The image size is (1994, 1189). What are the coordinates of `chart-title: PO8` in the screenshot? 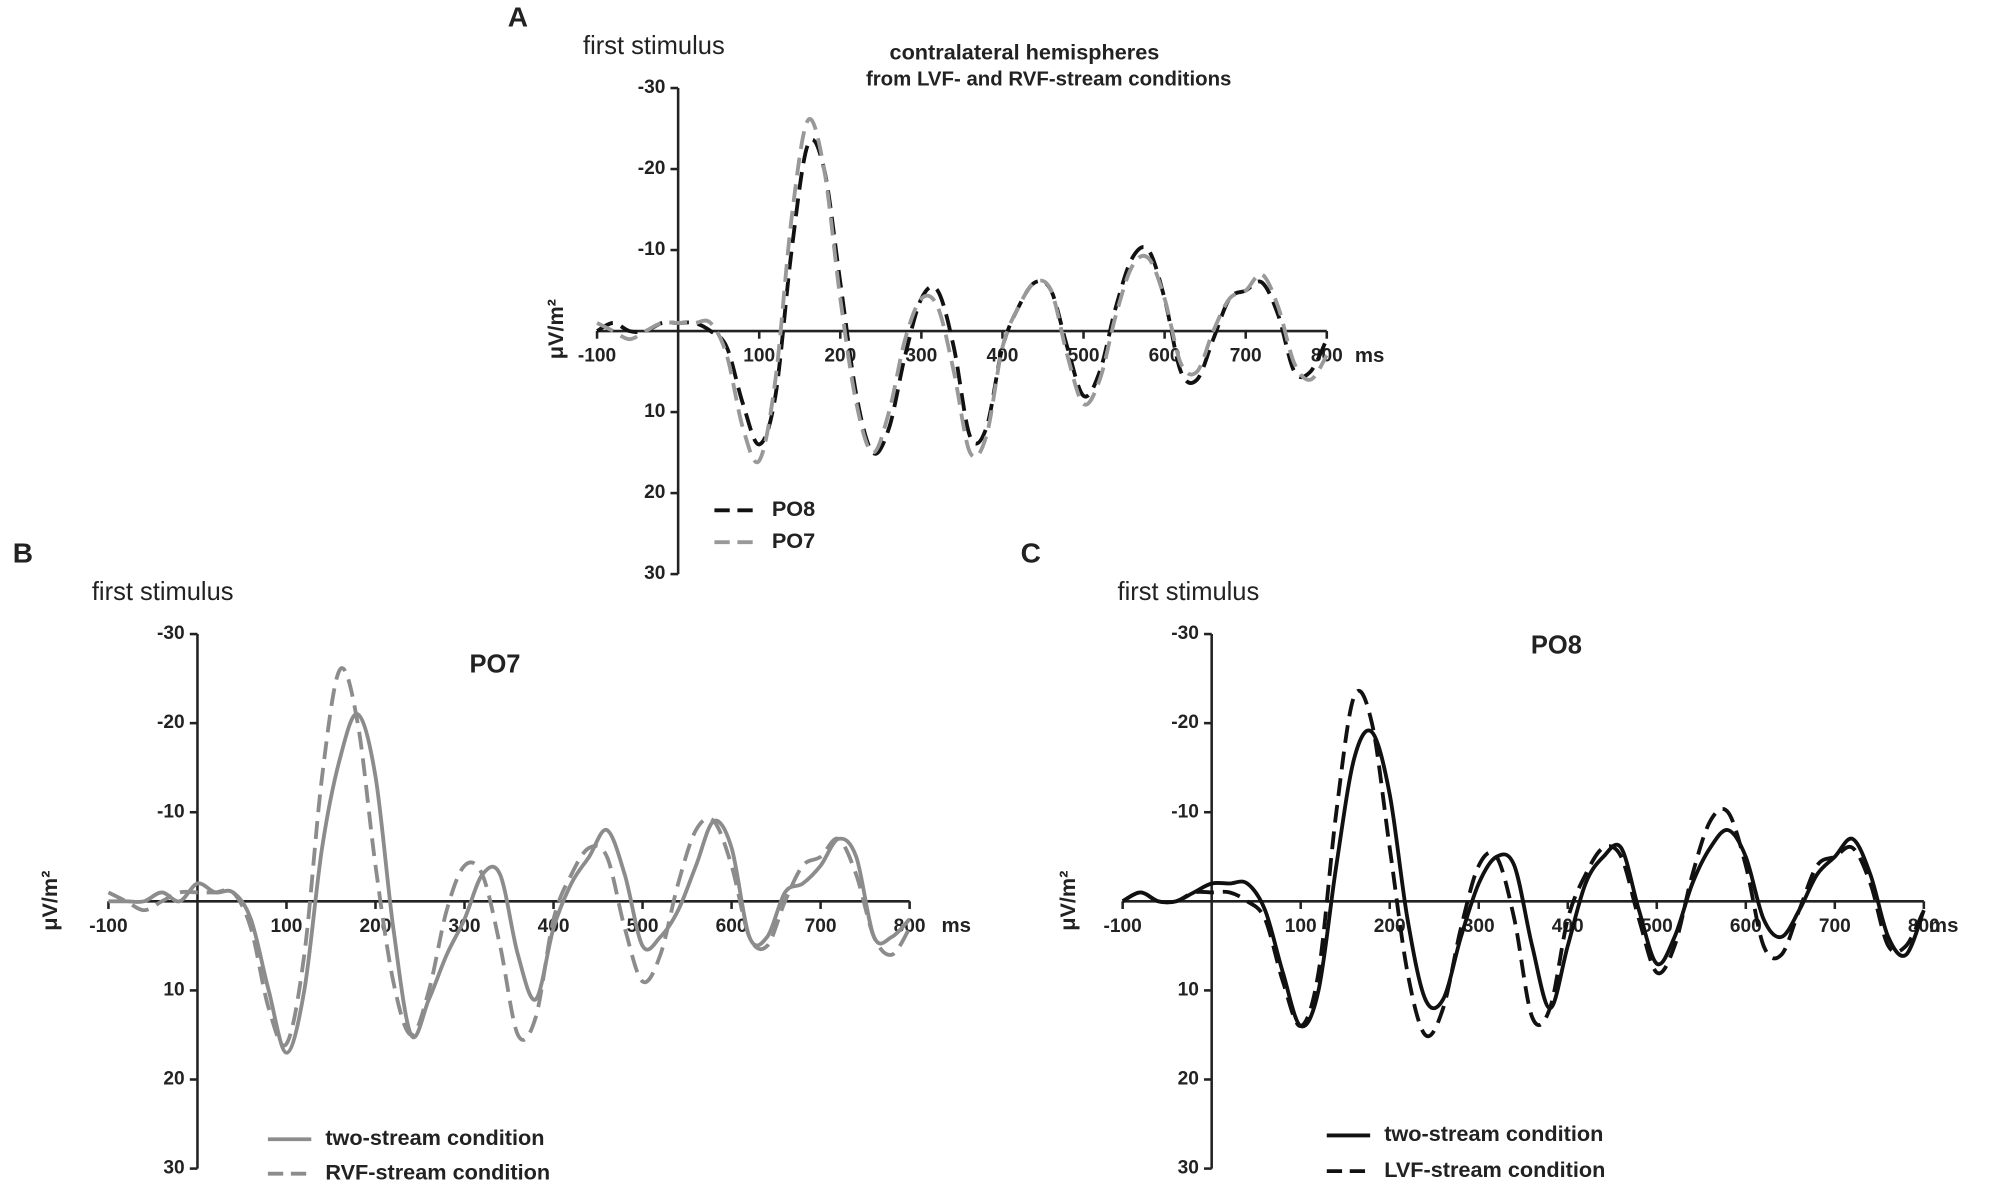 It's located at (1556, 646).